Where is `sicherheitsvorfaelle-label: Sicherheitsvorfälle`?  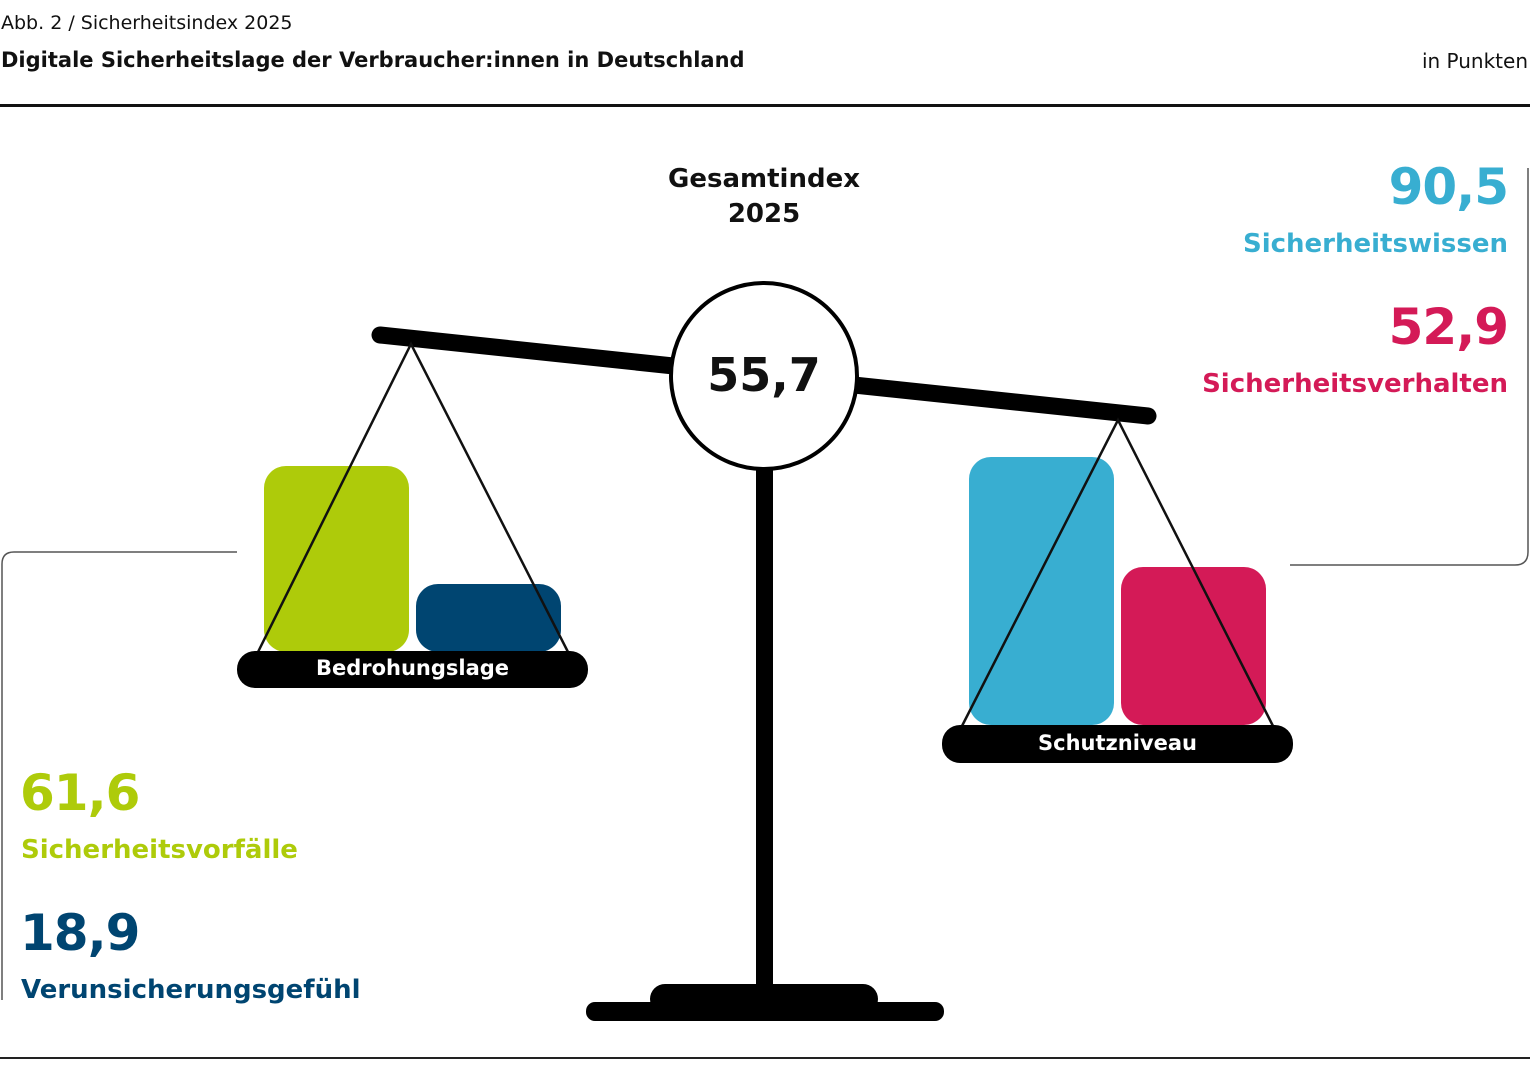 sicherheitsvorfaelle-label: Sicherheitsvorfälle is located at coordinates (159, 850).